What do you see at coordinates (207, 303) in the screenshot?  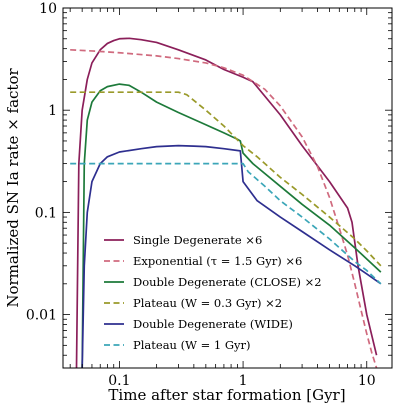 I see `legend-label: Plateau (W = 0.3 Gyr) ×2` at bounding box center [207, 303].